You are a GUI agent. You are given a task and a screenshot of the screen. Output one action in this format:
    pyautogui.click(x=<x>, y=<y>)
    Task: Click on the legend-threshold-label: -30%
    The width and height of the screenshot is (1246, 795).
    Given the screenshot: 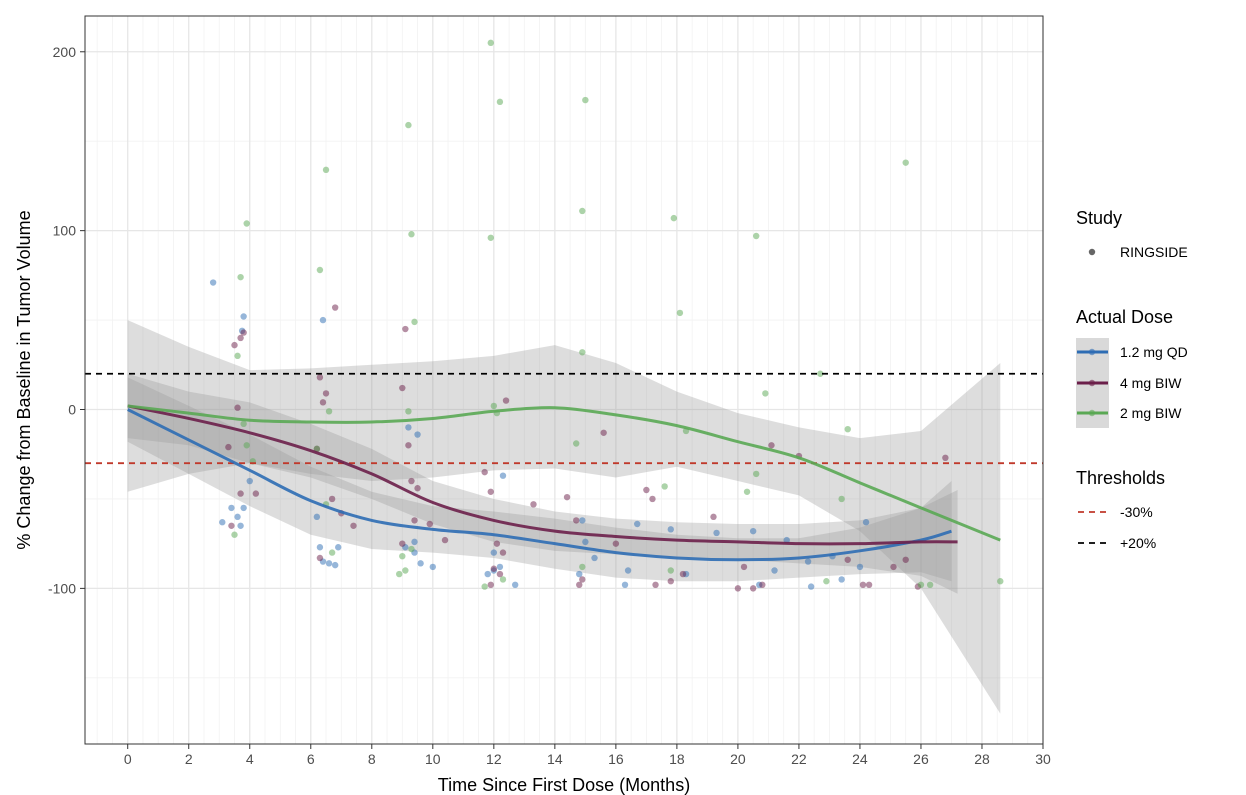 What is the action you would take?
    pyautogui.click(x=1136, y=512)
    